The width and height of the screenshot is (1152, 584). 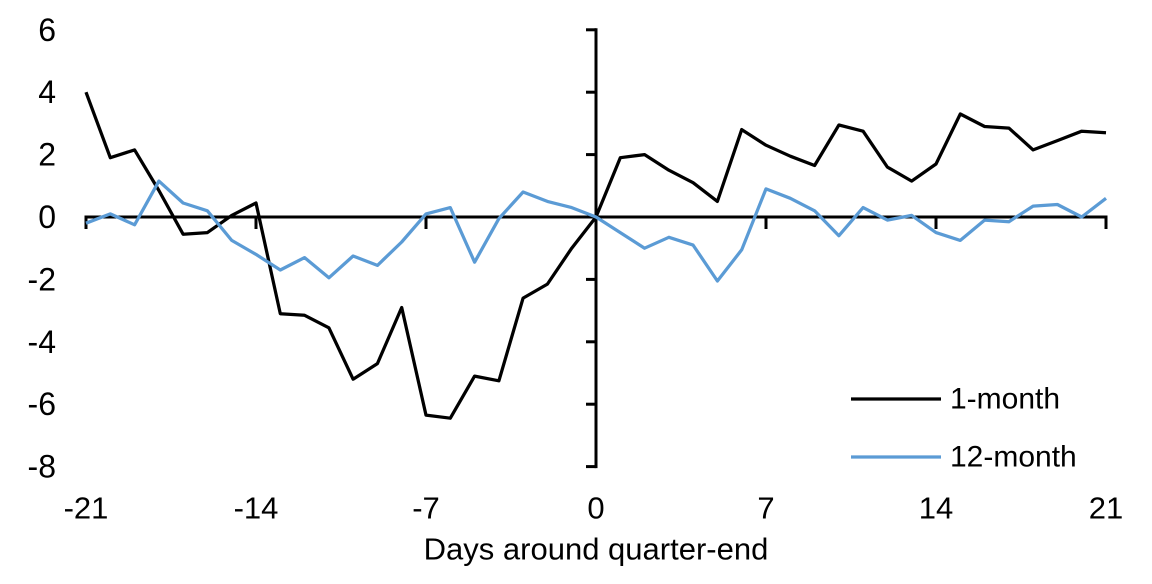 I want to click on x-axis-tick-label: 21, so click(x=1106, y=508).